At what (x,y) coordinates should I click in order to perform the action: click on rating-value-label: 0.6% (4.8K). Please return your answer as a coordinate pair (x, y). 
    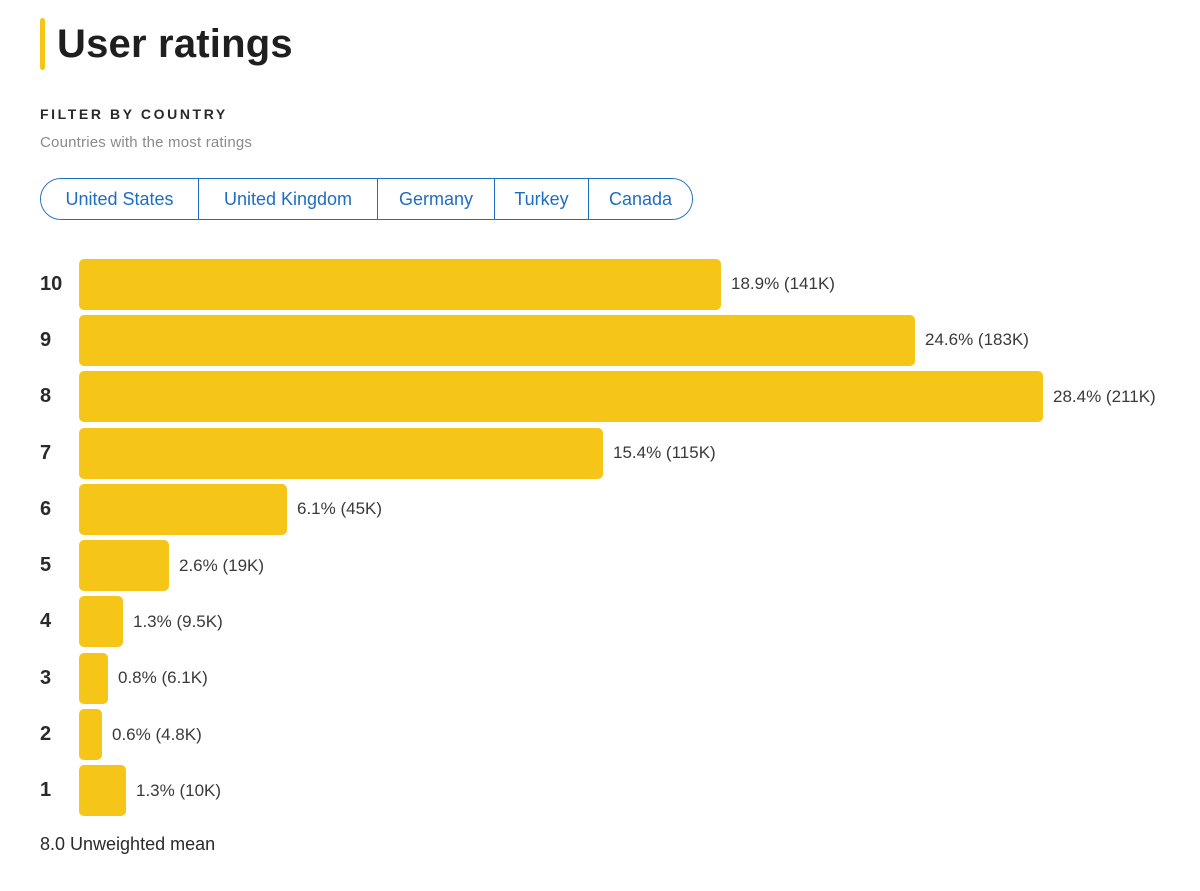
    Looking at the image, I should click on (157, 734).